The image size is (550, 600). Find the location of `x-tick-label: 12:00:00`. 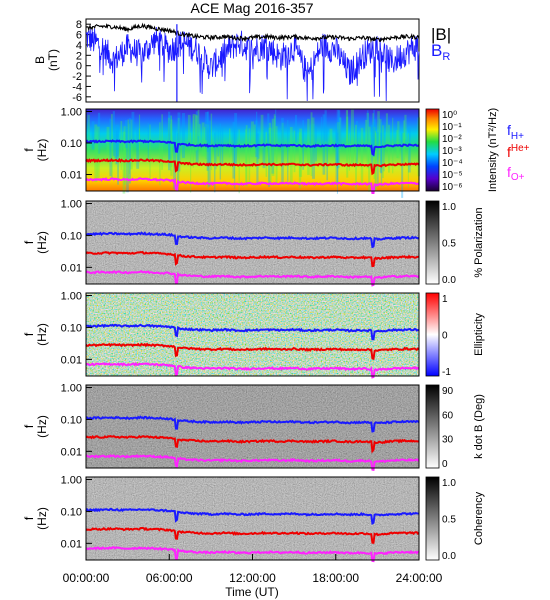

x-tick-label: 12:00:00 is located at coordinates (252, 578).